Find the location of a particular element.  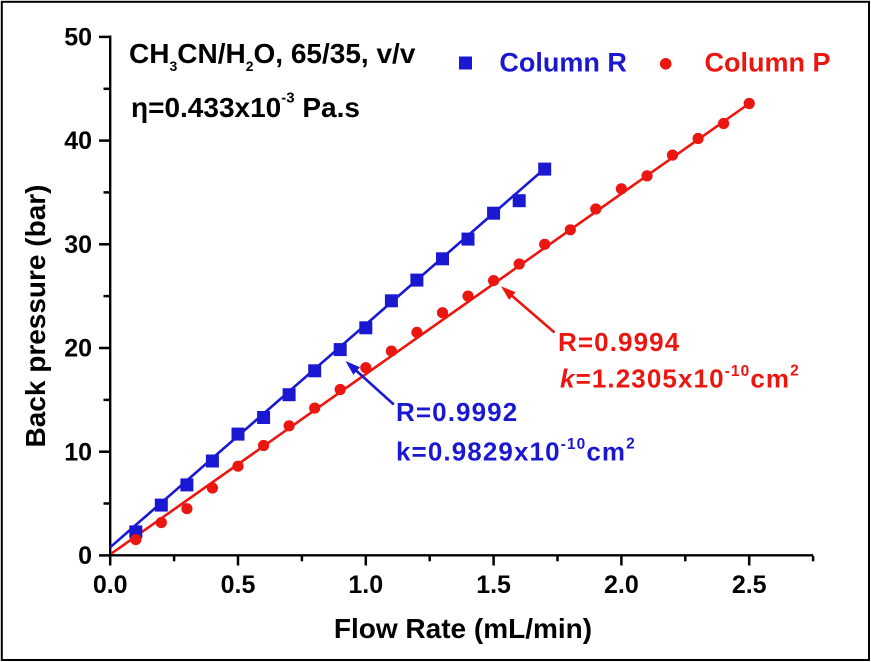

svg-text: Column P is located at coordinates (768, 63).